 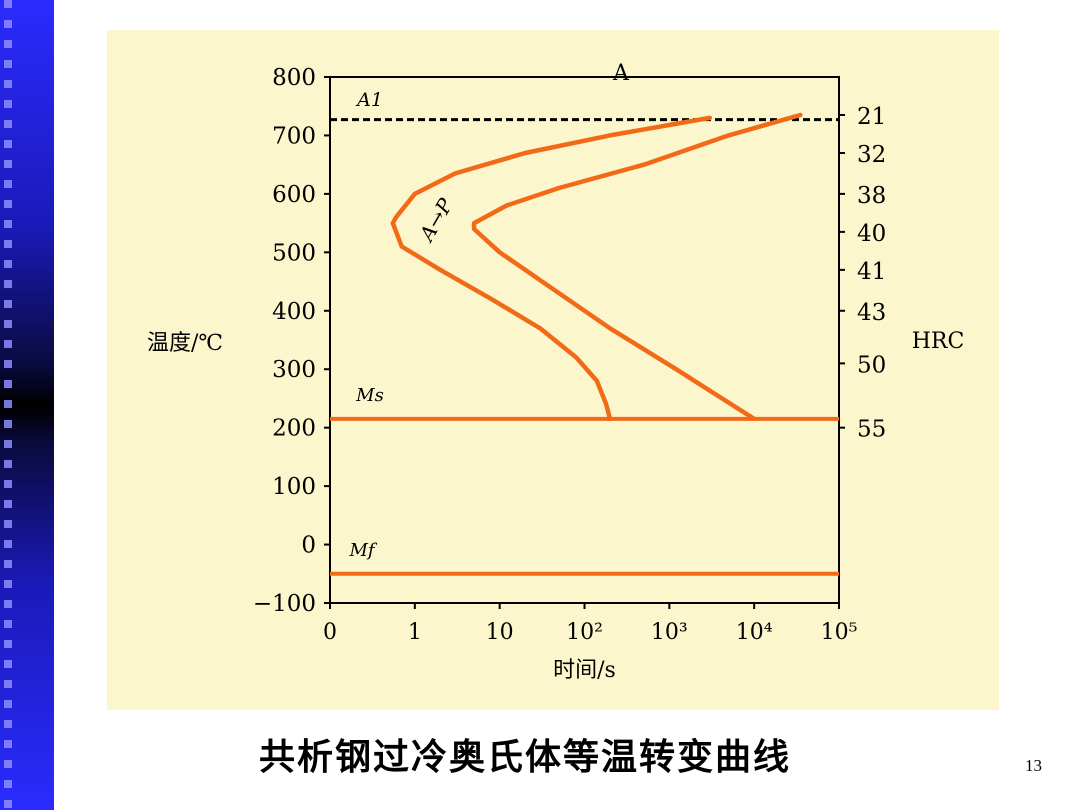 What do you see at coordinates (754, 632) in the screenshot?
I see `x-tick-label: 10⁴` at bounding box center [754, 632].